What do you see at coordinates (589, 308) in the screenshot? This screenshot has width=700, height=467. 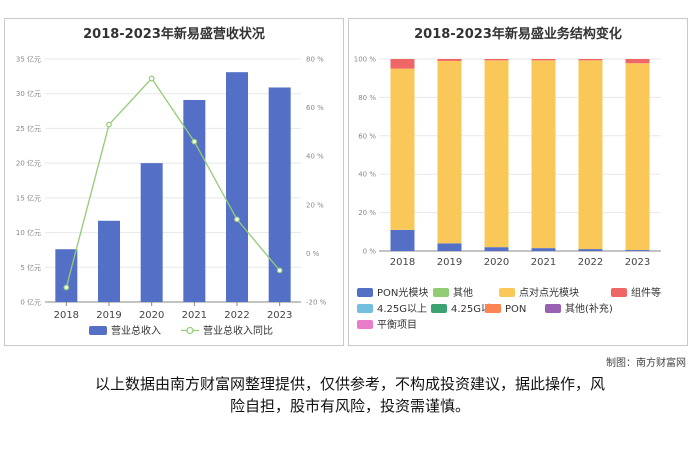 I see `legend-label: 其他(补充)` at bounding box center [589, 308].